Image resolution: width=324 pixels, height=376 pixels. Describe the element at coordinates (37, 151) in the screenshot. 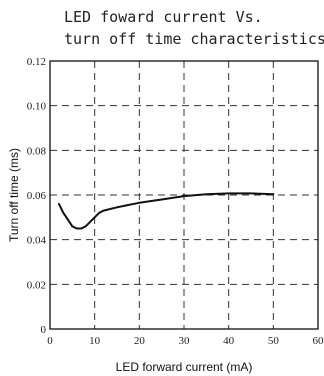

I see `y-tick-label: 0.08` at that location.